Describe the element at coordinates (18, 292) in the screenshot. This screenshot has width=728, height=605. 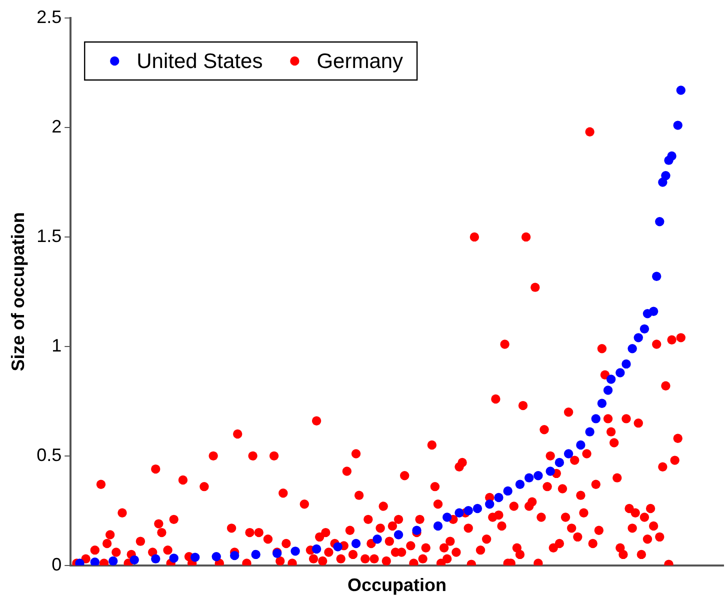
I see `y-axis-title: Size of occupation` at that location.